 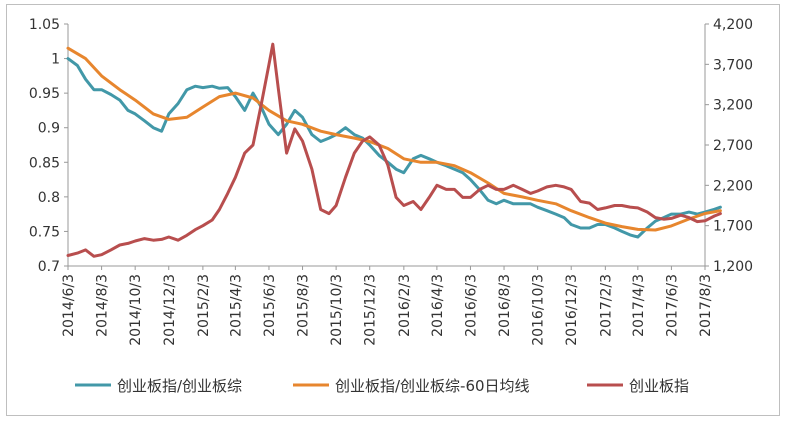 I want to click on x-tick-label: 2017/4/3, so click(x=639, y=305).